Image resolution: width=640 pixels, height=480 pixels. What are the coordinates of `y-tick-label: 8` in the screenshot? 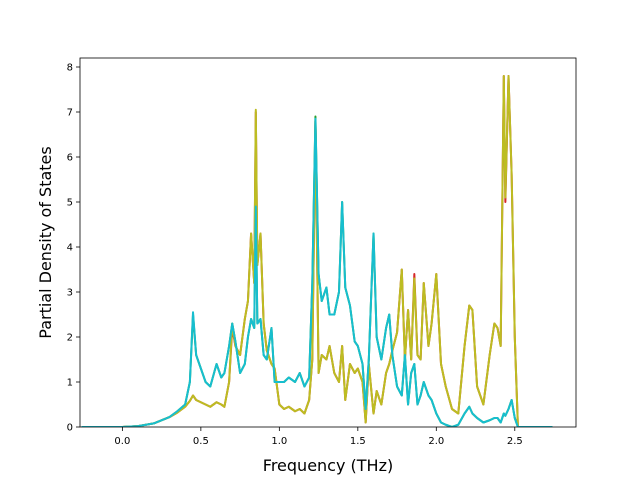 It's located at (70, 68).